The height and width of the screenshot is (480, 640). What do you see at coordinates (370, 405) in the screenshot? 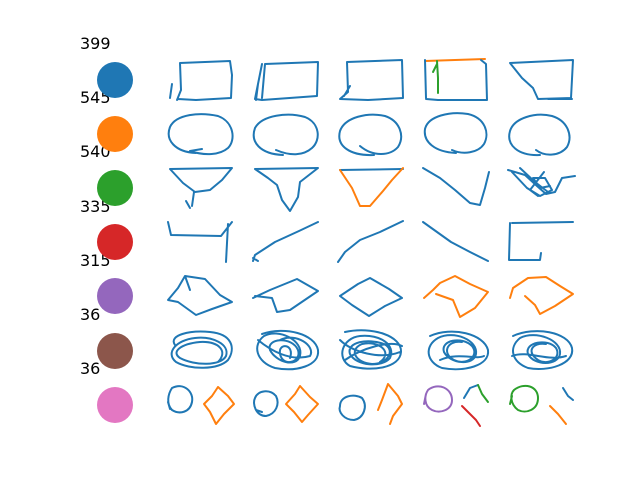
I see `sketch-row-mixed` at bounding box center [370, 405].